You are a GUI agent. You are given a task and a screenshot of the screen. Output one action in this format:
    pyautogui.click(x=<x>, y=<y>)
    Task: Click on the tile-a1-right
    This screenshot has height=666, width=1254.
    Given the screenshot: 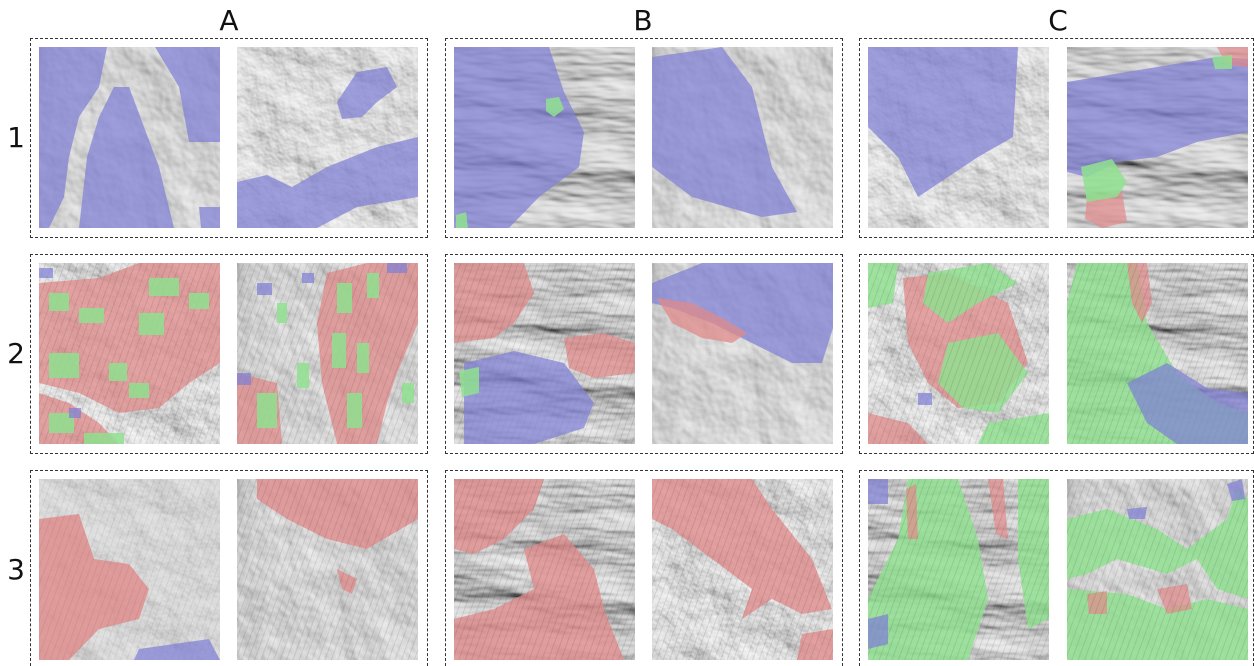 What is the action you would take?
    pyautogui.click(x=327, y=137)
    